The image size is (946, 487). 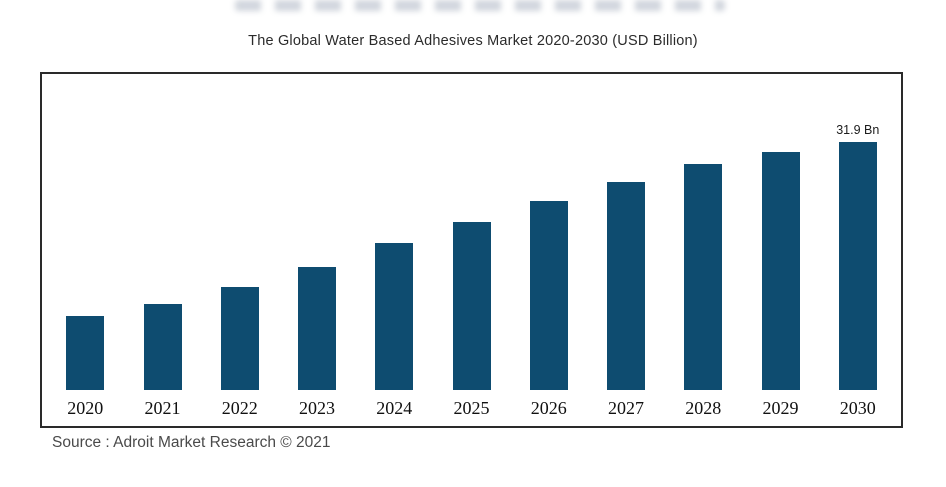 I want to click on bar-column: 2029, so click(x=781, y=250).